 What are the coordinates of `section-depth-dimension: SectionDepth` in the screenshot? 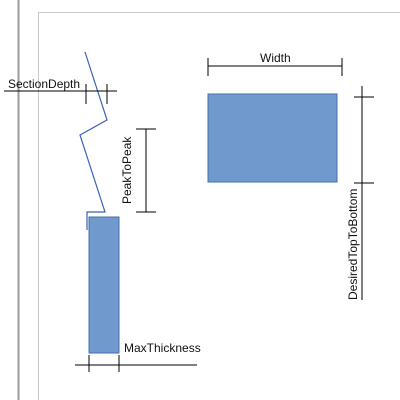 It's located at (60, 90).